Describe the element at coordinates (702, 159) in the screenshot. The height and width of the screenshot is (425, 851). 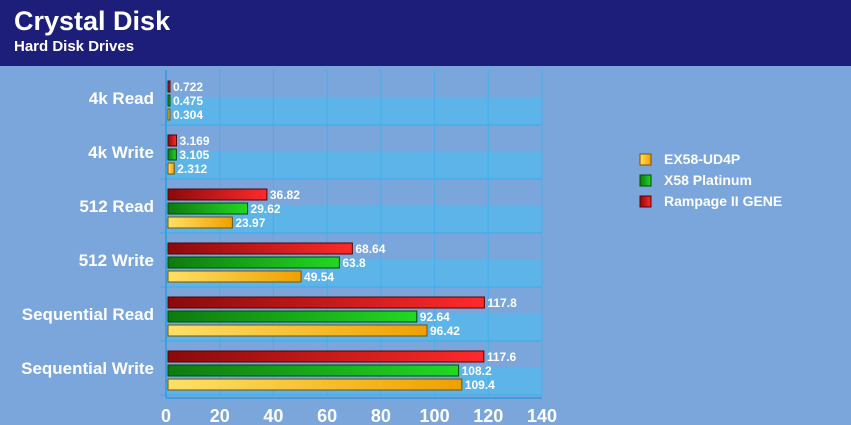
I see `legend-label: EX58-UD4P` at that location.